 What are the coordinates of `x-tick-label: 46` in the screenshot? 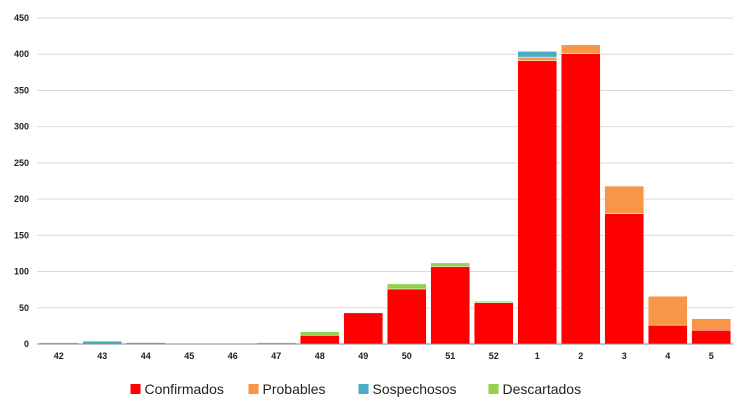 It's located at (233, 356).